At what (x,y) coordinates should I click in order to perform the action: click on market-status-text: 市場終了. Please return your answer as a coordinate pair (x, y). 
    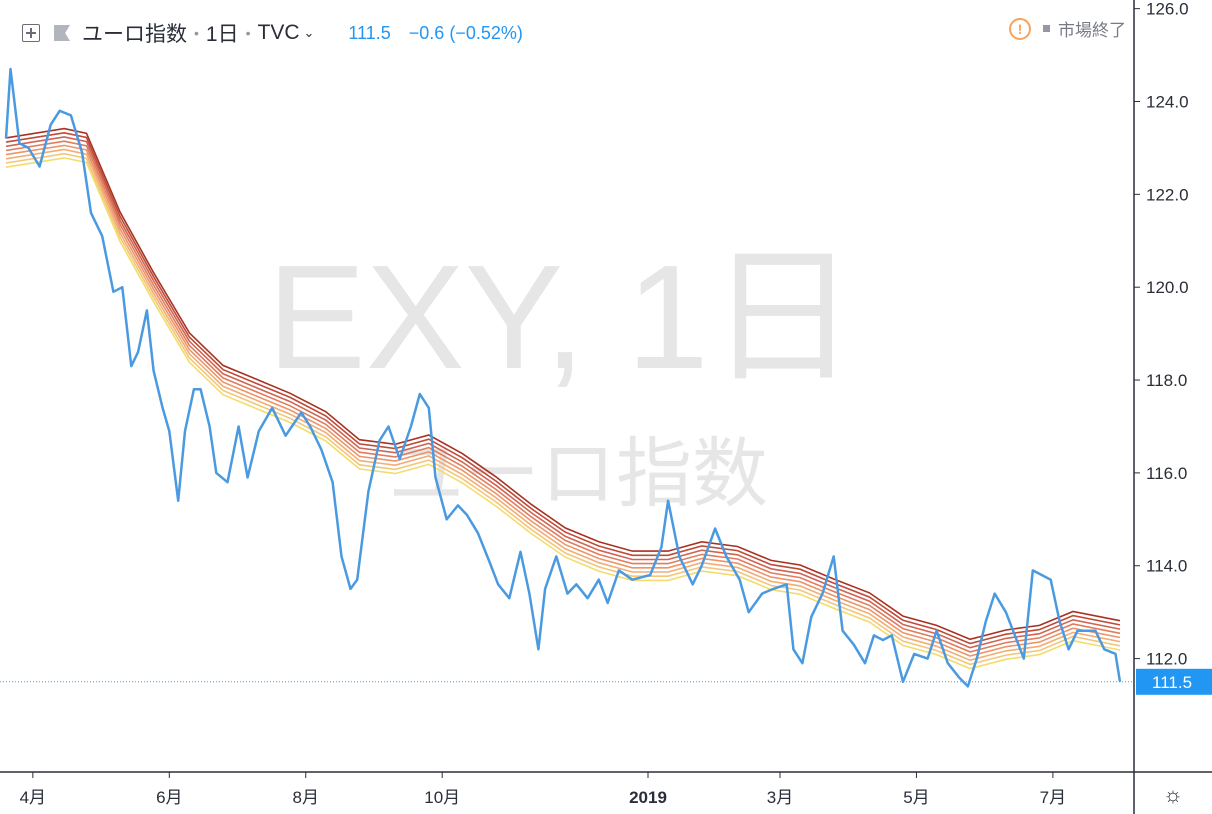
    Looking at the image, I should click on (1092, 30).